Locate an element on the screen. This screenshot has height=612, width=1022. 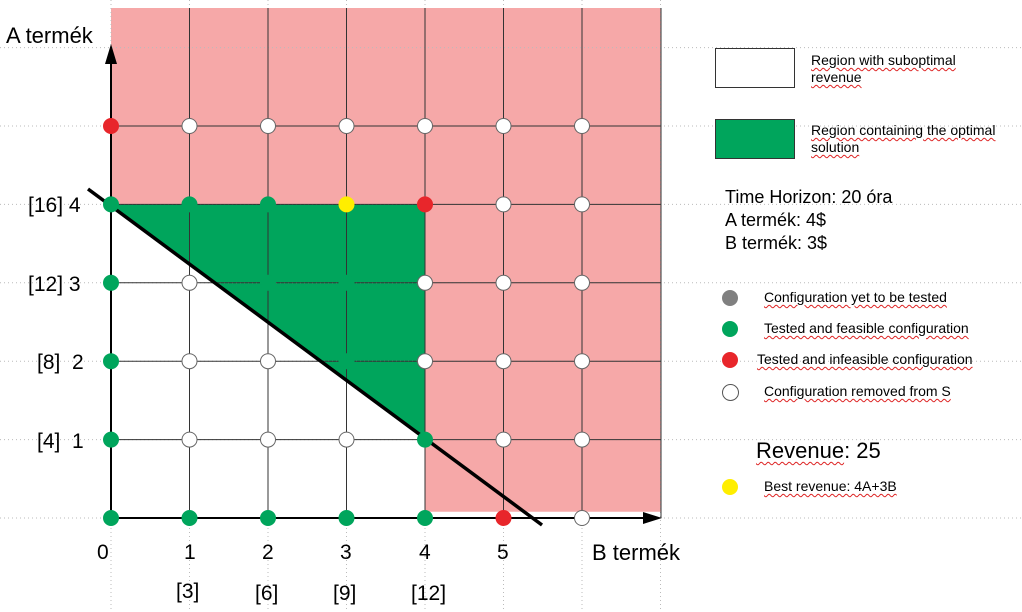
legend-suboptimal-label: Region with suboptimal revenue is located at coordinates (883, 68).